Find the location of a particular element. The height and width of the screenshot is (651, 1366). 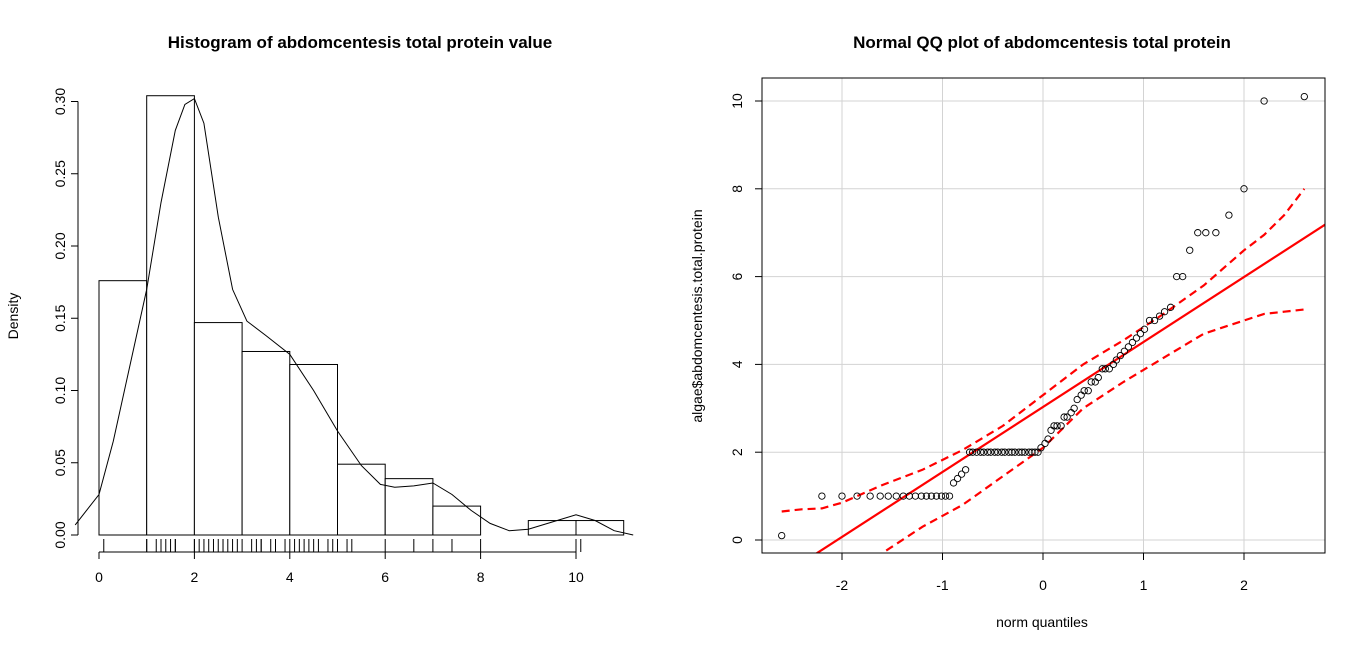

histogram-x-tick-label: 6 is located at coordinates (385, 577).